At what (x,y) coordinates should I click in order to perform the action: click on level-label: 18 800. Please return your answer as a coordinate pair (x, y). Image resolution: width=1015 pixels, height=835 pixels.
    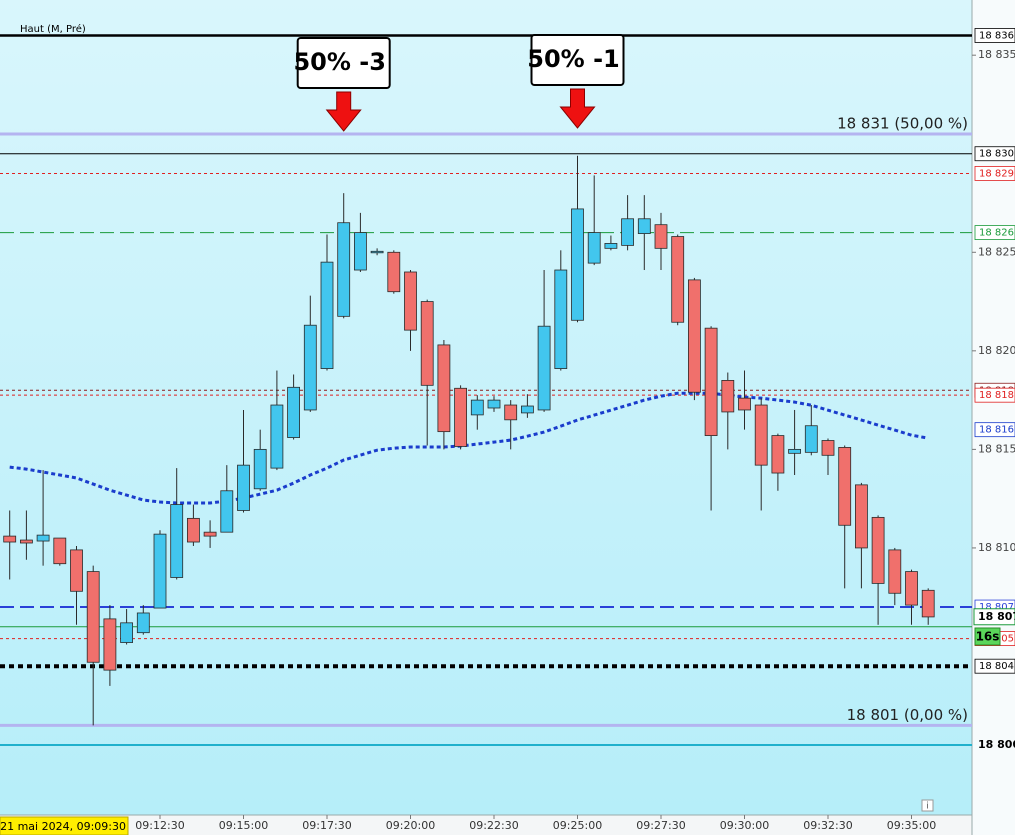
    Looking at the image, I should click on (996, 744).